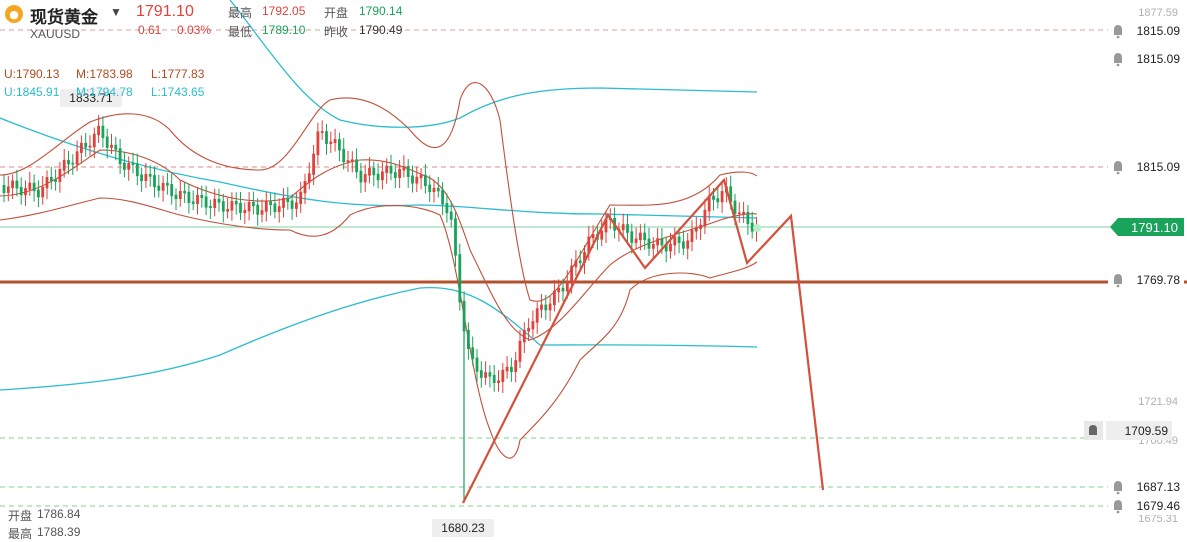  I want to click on alert-level-2: 1815.09, so click(1146, 59).